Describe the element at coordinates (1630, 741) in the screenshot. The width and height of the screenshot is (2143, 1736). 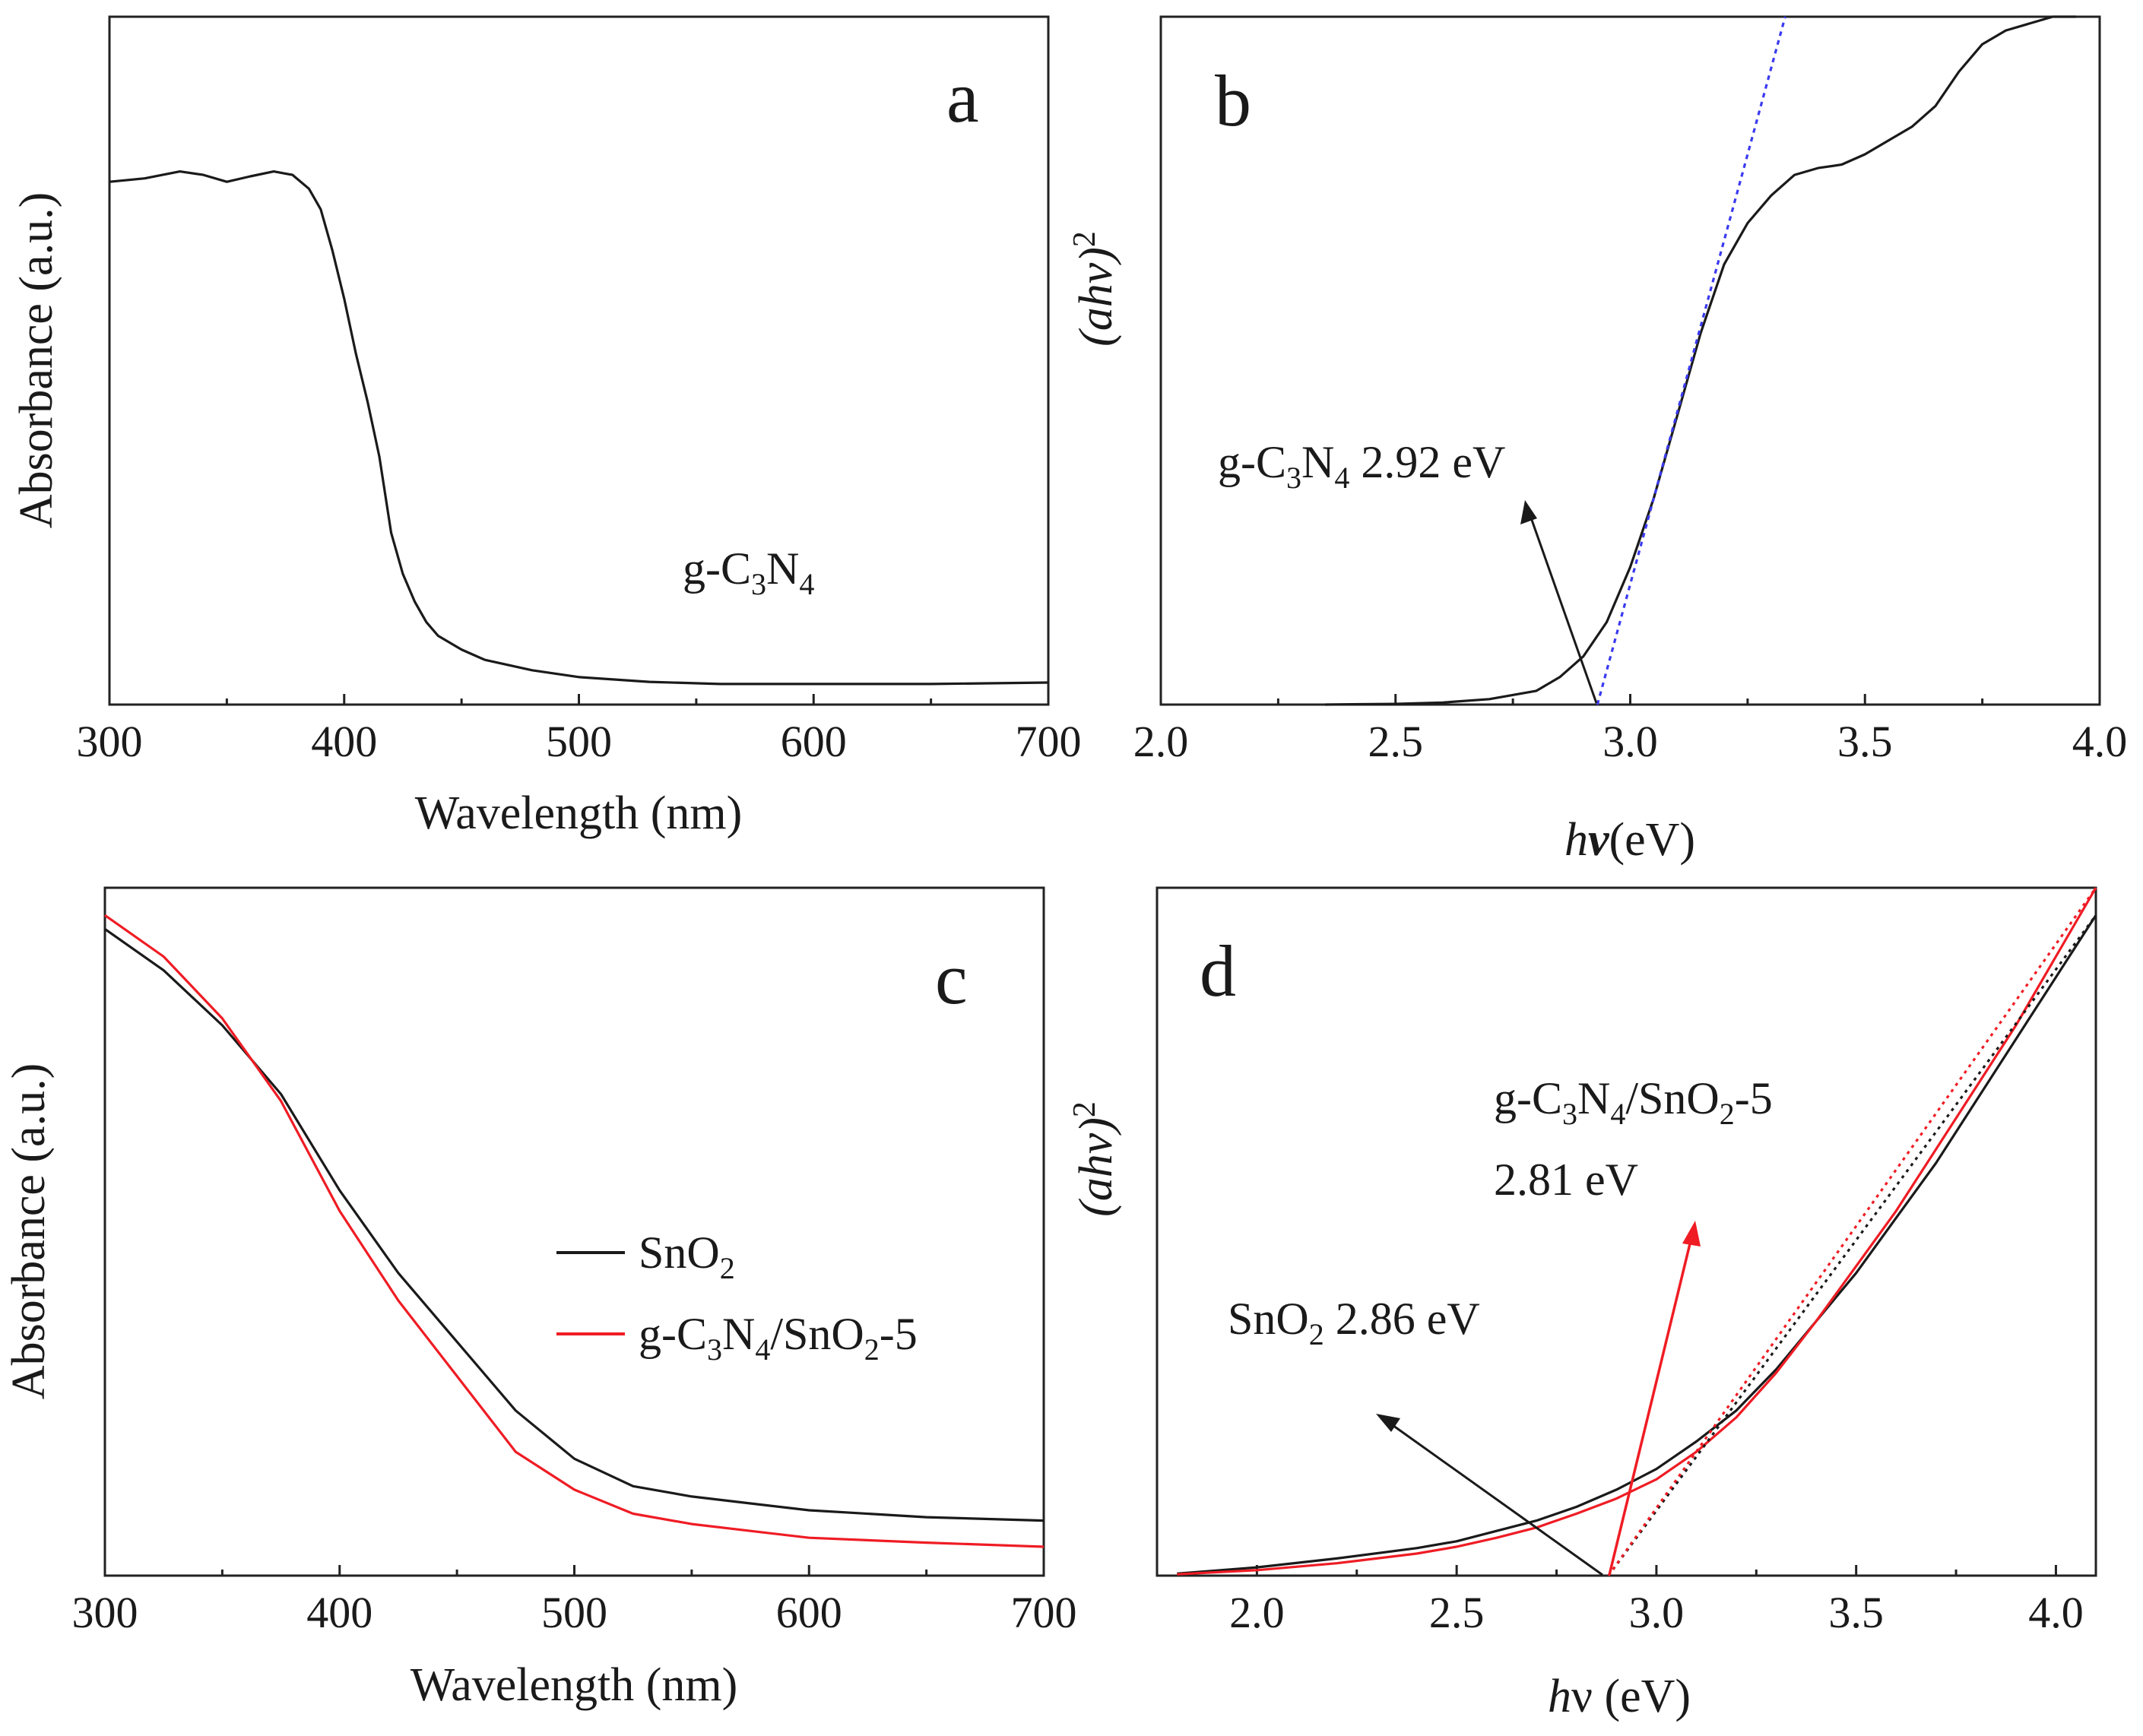
I see `x-tick-label-b-2: 3.0` at that location.